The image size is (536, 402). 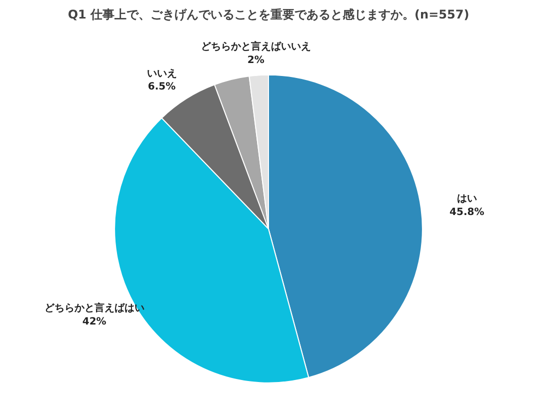 I want to click on chart-title: Q1 仕事上で、ごきげんでいることを重要であると感じますか。(n=557), so click(x=269, y=15).